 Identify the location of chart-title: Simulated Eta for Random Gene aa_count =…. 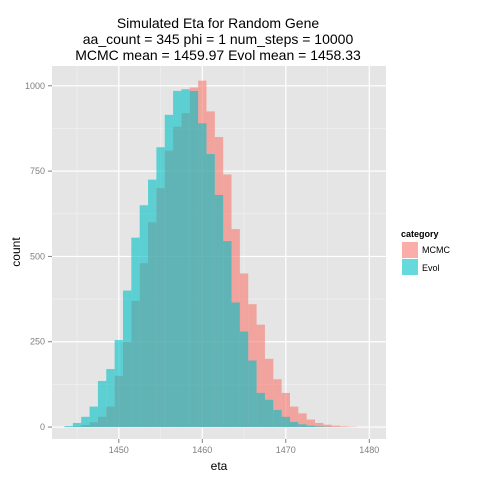
(218, 39).